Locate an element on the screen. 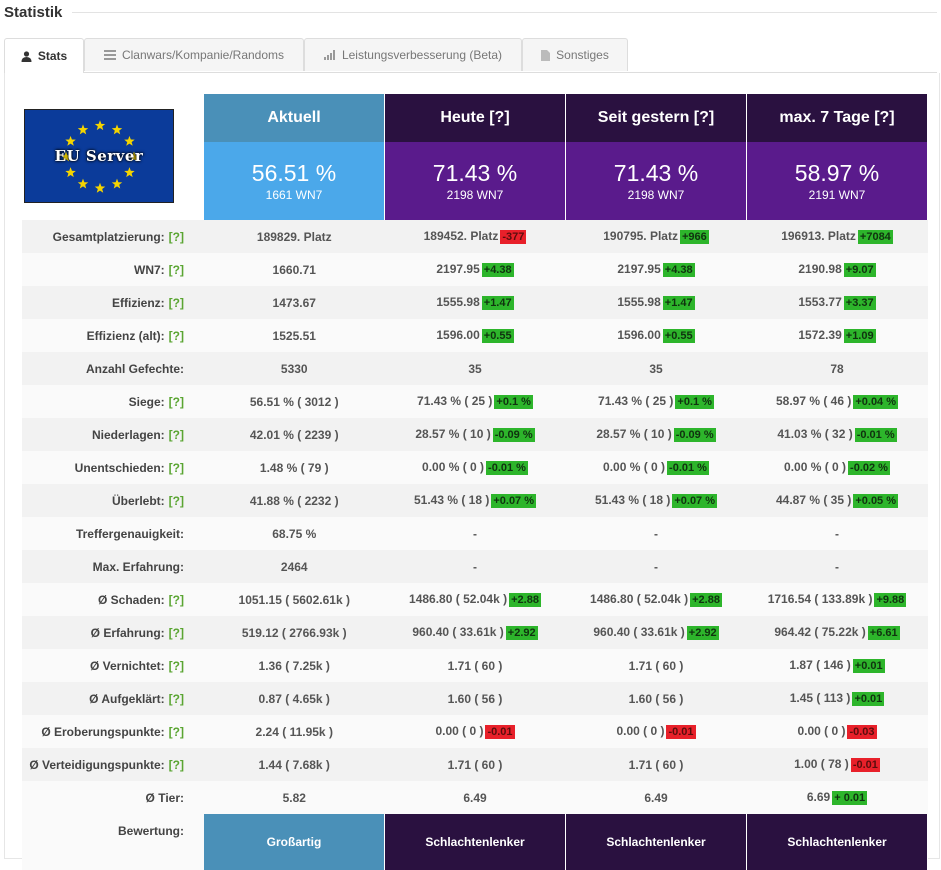 This screenshot has height=870, width=941. stat-value: 78 is located at coordinates (837, 368).